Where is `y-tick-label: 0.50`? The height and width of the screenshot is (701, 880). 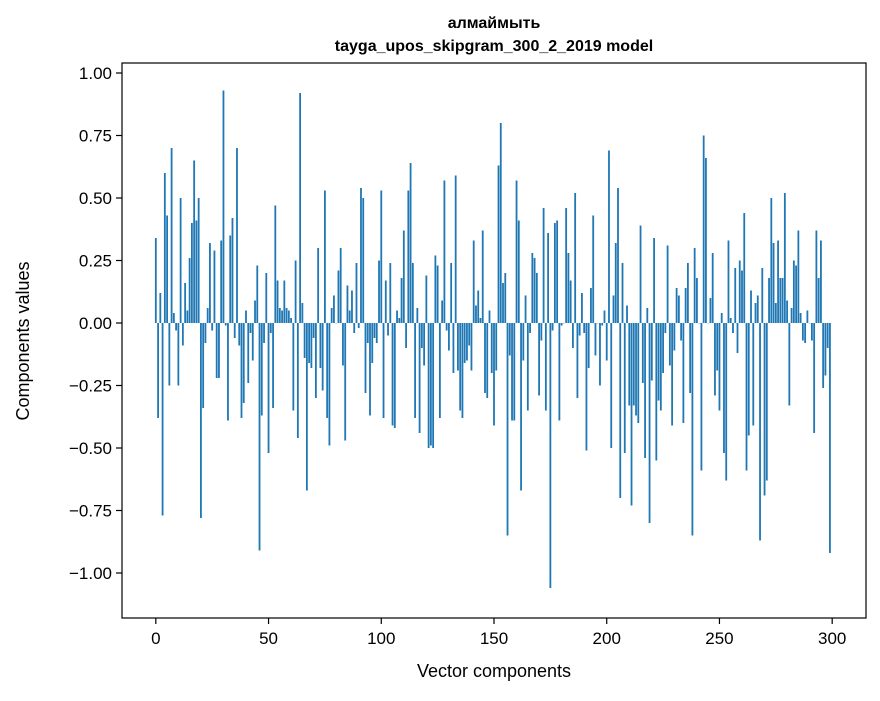 y-tick-label: 0.50 is located at coordinates (95, 198).